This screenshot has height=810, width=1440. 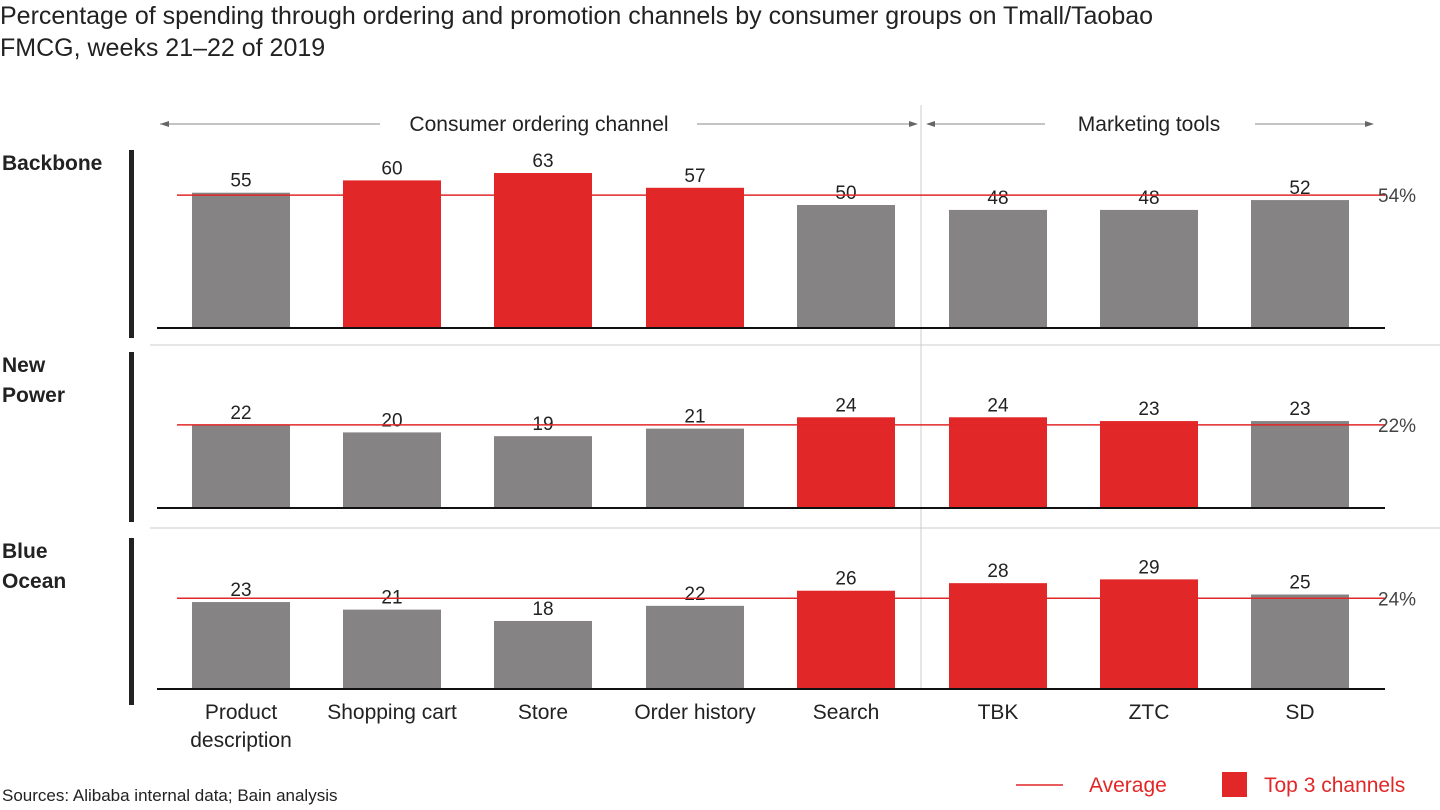 What do you see at coordinates (694, 176) in the screenshot?
I see `data-label: 57` at bounding box center [694, 176].